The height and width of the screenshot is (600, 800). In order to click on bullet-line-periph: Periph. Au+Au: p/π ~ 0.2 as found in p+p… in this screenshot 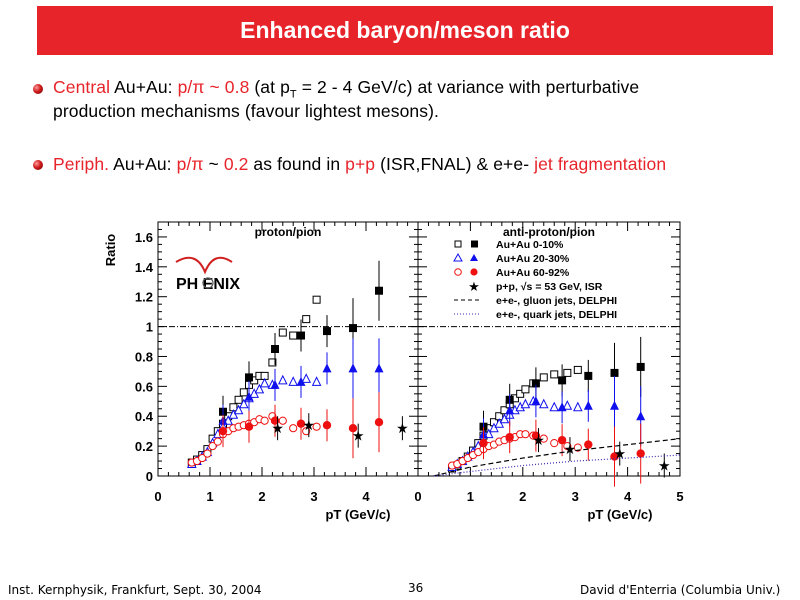, I will do `click(359, 164)`.